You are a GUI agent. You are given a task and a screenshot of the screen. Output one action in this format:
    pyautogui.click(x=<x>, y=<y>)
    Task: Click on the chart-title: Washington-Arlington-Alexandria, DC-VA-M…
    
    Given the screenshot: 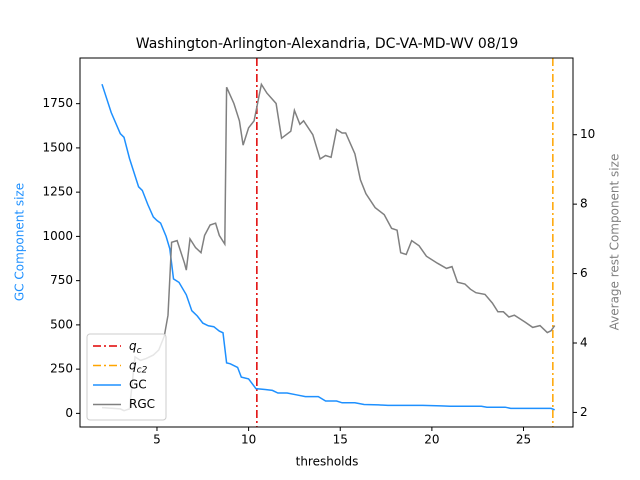 What is the action you would take?
    pyautogui.click(x=327, y=44)
    